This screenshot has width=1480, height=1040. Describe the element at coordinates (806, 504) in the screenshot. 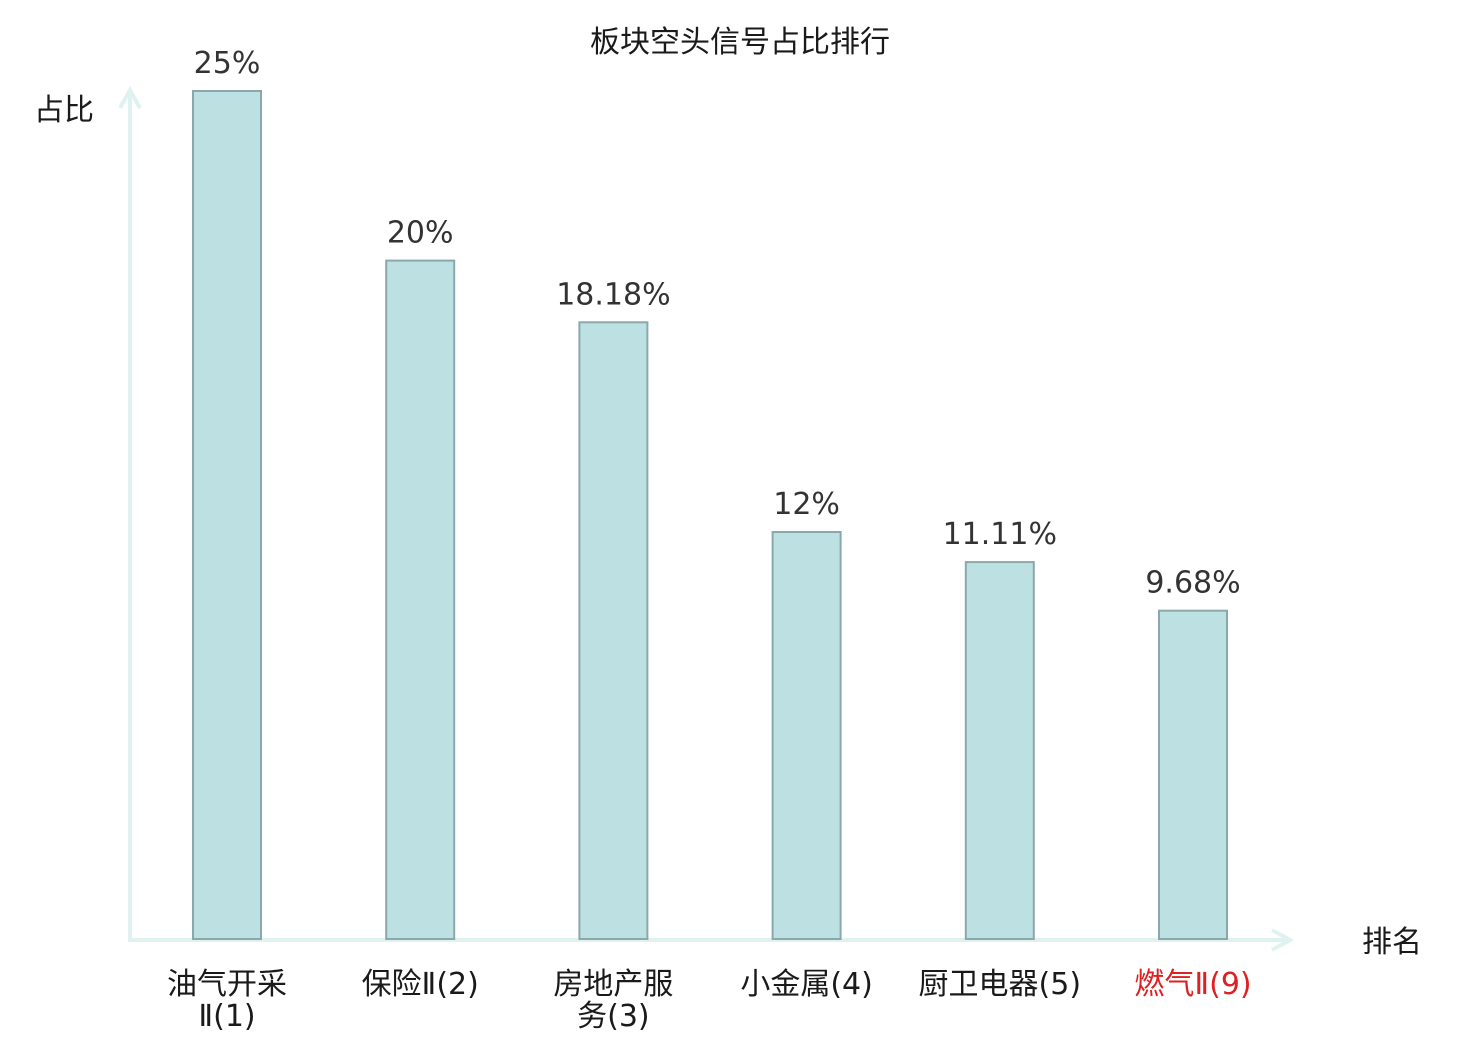

I see `bar-value-label: 12%` at that location.